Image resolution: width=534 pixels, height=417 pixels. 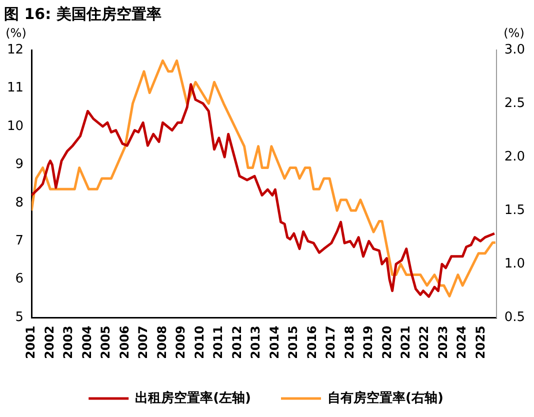 I want to click on x-tick-label: 2022, so click(x=424, y=343).